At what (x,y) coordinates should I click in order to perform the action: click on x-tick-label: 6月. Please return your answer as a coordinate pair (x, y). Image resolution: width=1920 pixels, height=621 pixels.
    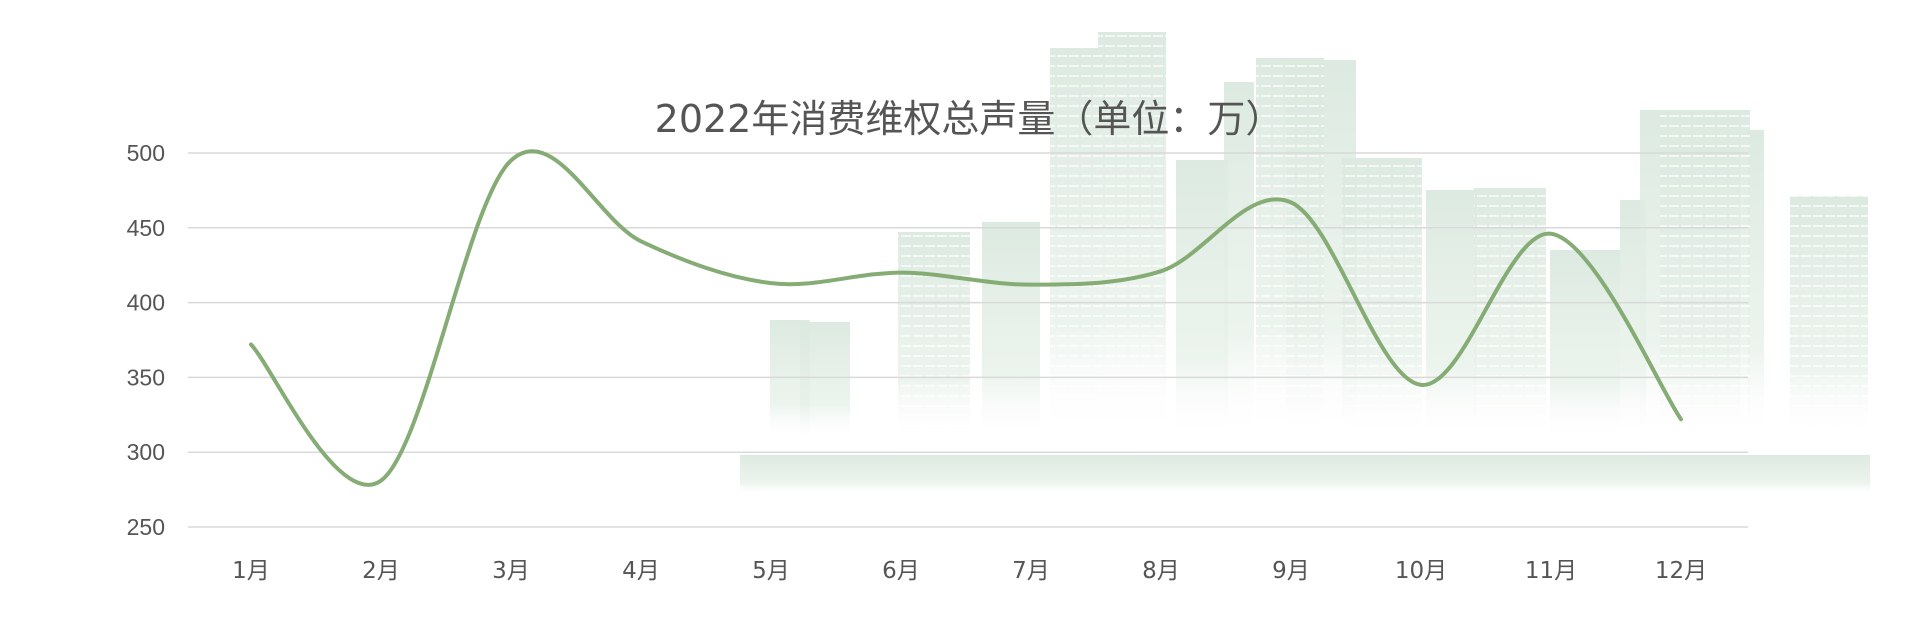
    Looking at the image, I should click on (901, 571).